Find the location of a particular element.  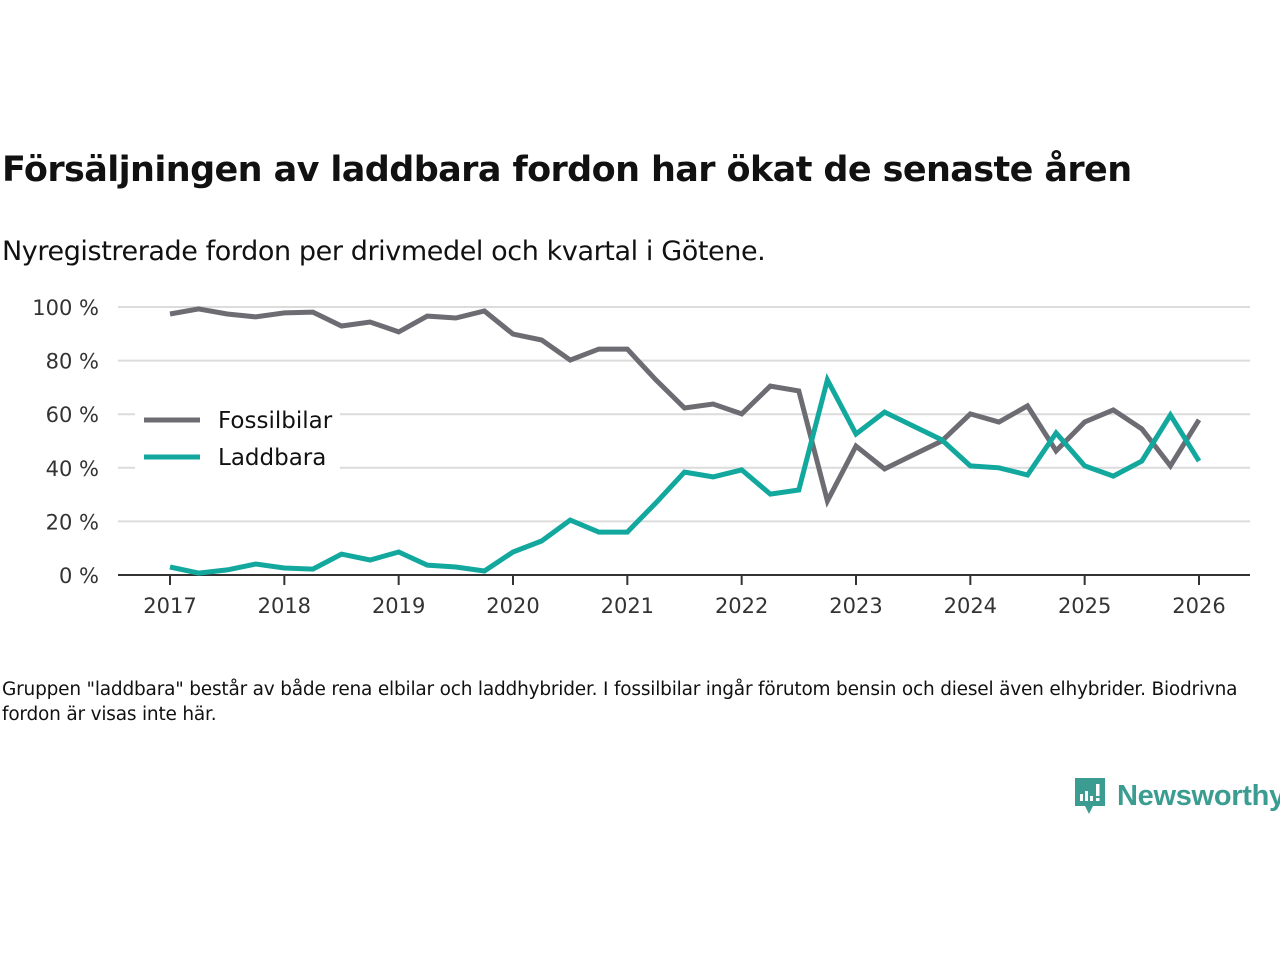

legend-background is located at coordinates (237, 438).